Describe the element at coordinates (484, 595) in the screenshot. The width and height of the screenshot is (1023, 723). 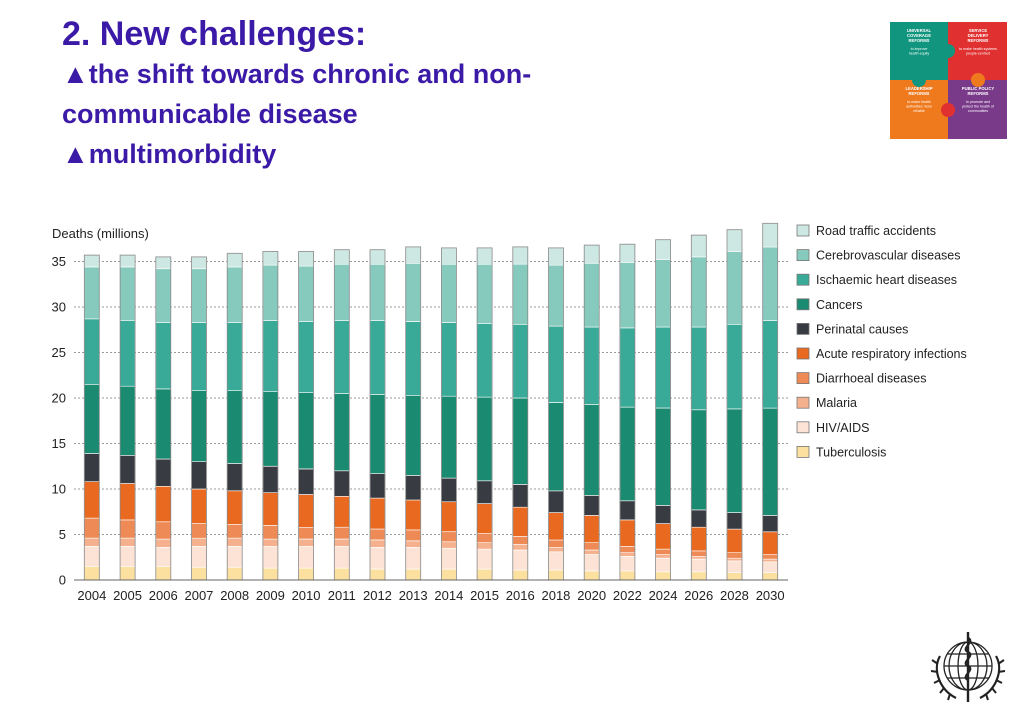
I see `x-tick-label: 2015` at that location.